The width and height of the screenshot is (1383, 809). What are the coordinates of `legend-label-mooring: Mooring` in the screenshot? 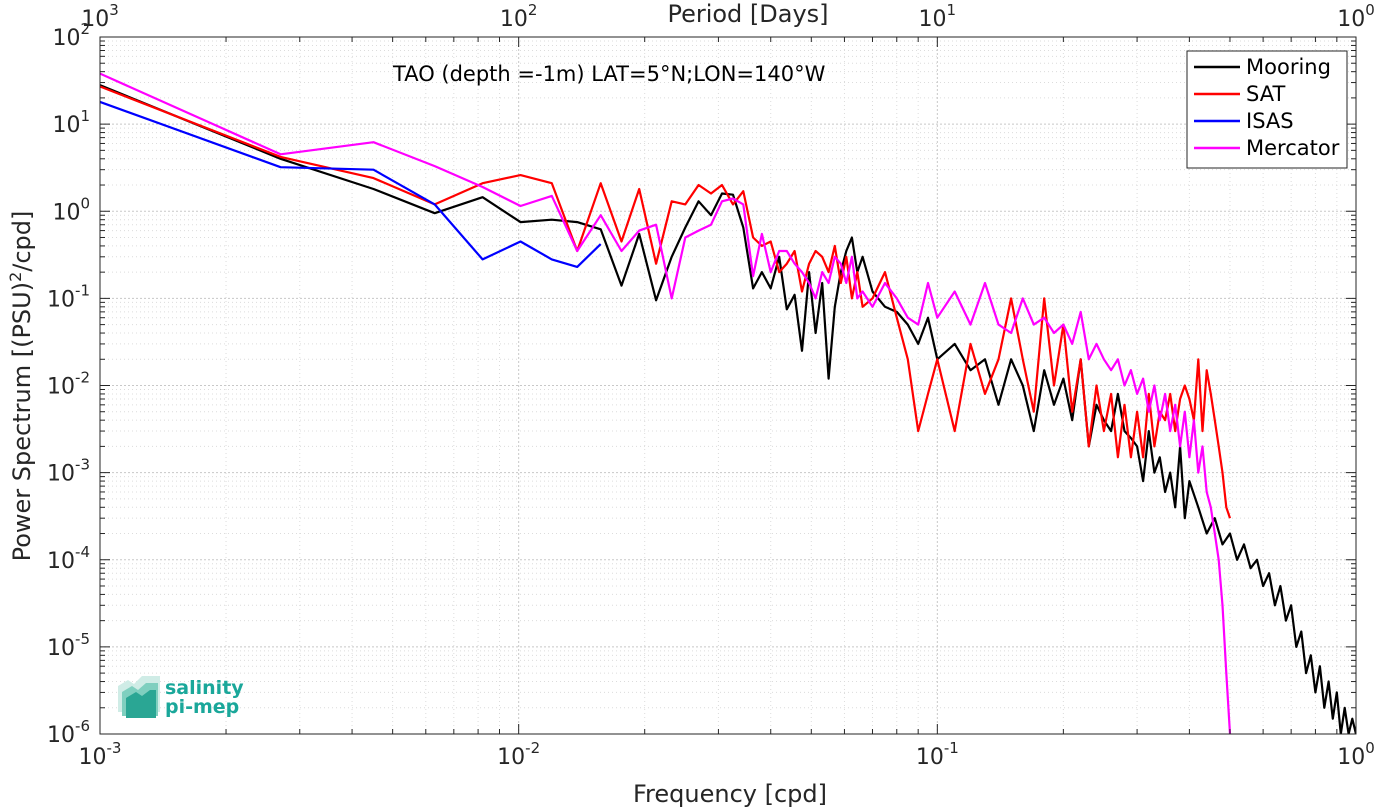 It's located at (1288, 67).